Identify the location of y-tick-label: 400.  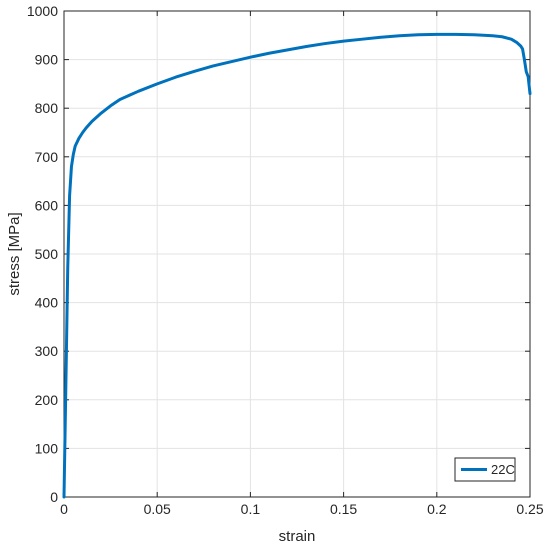
(47, 303).